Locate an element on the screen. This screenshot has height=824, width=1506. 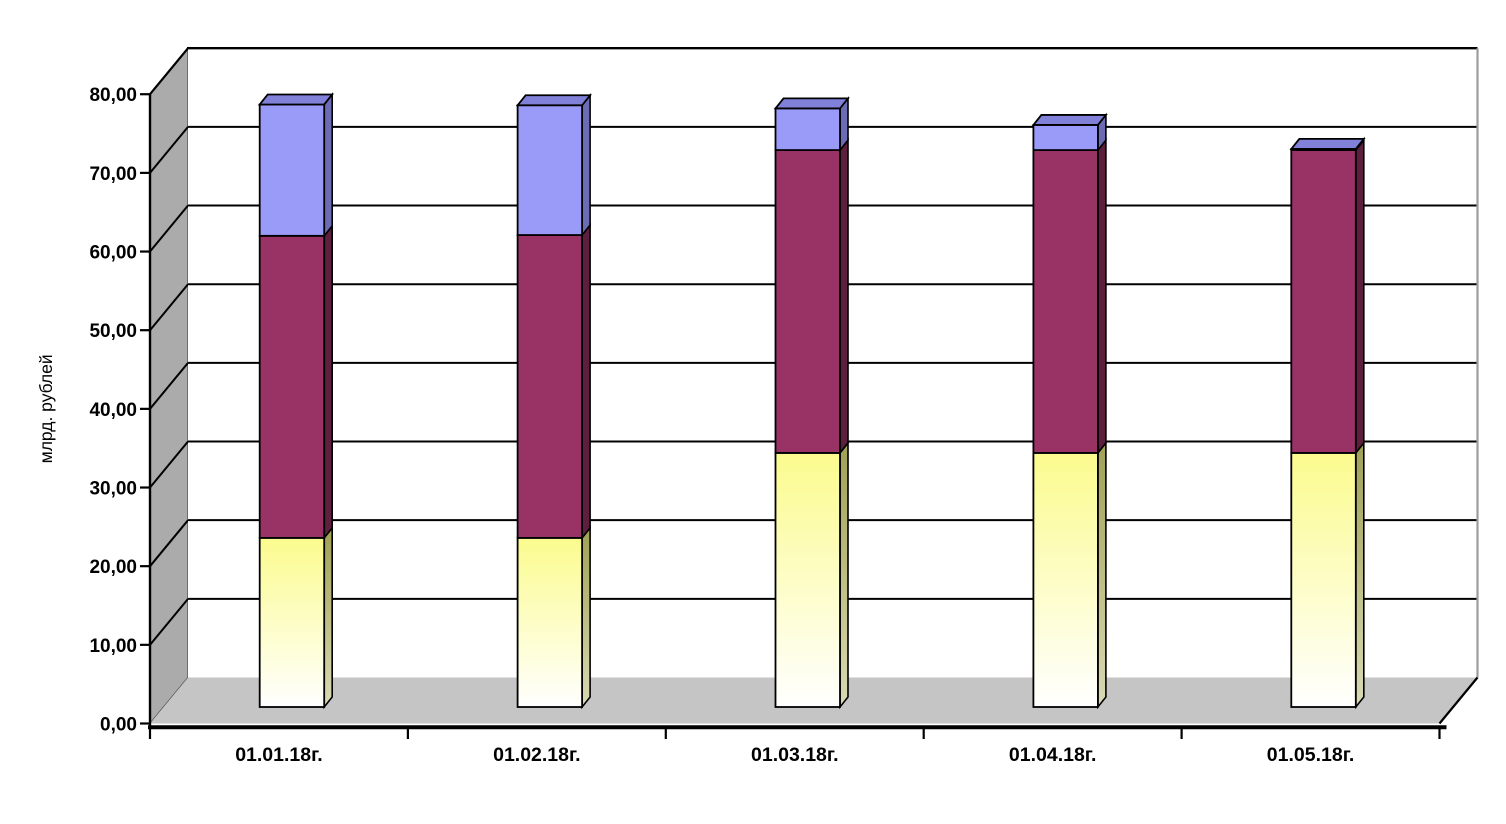
y-axis-title: млрд. рублей is located at coordinates (46, 408).